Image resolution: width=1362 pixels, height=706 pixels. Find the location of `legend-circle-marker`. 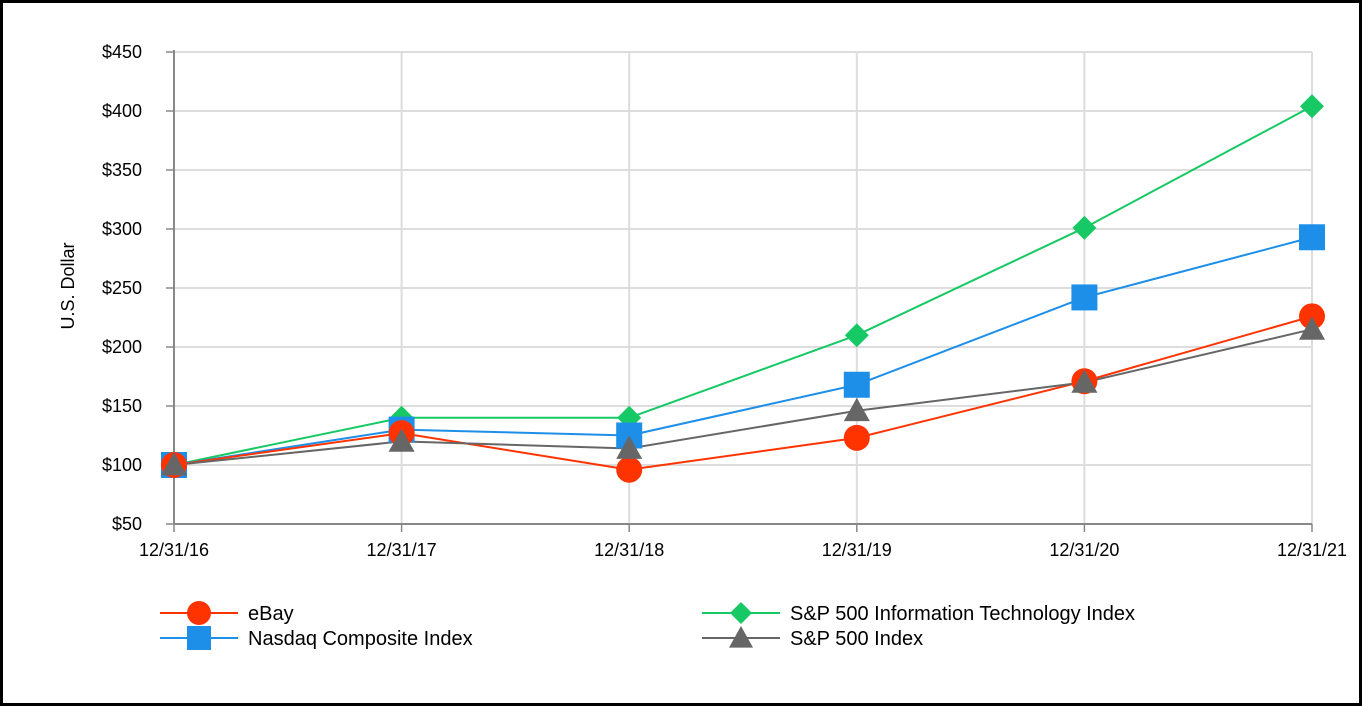

legend-circle-marker is located at coordinates (199, 613).